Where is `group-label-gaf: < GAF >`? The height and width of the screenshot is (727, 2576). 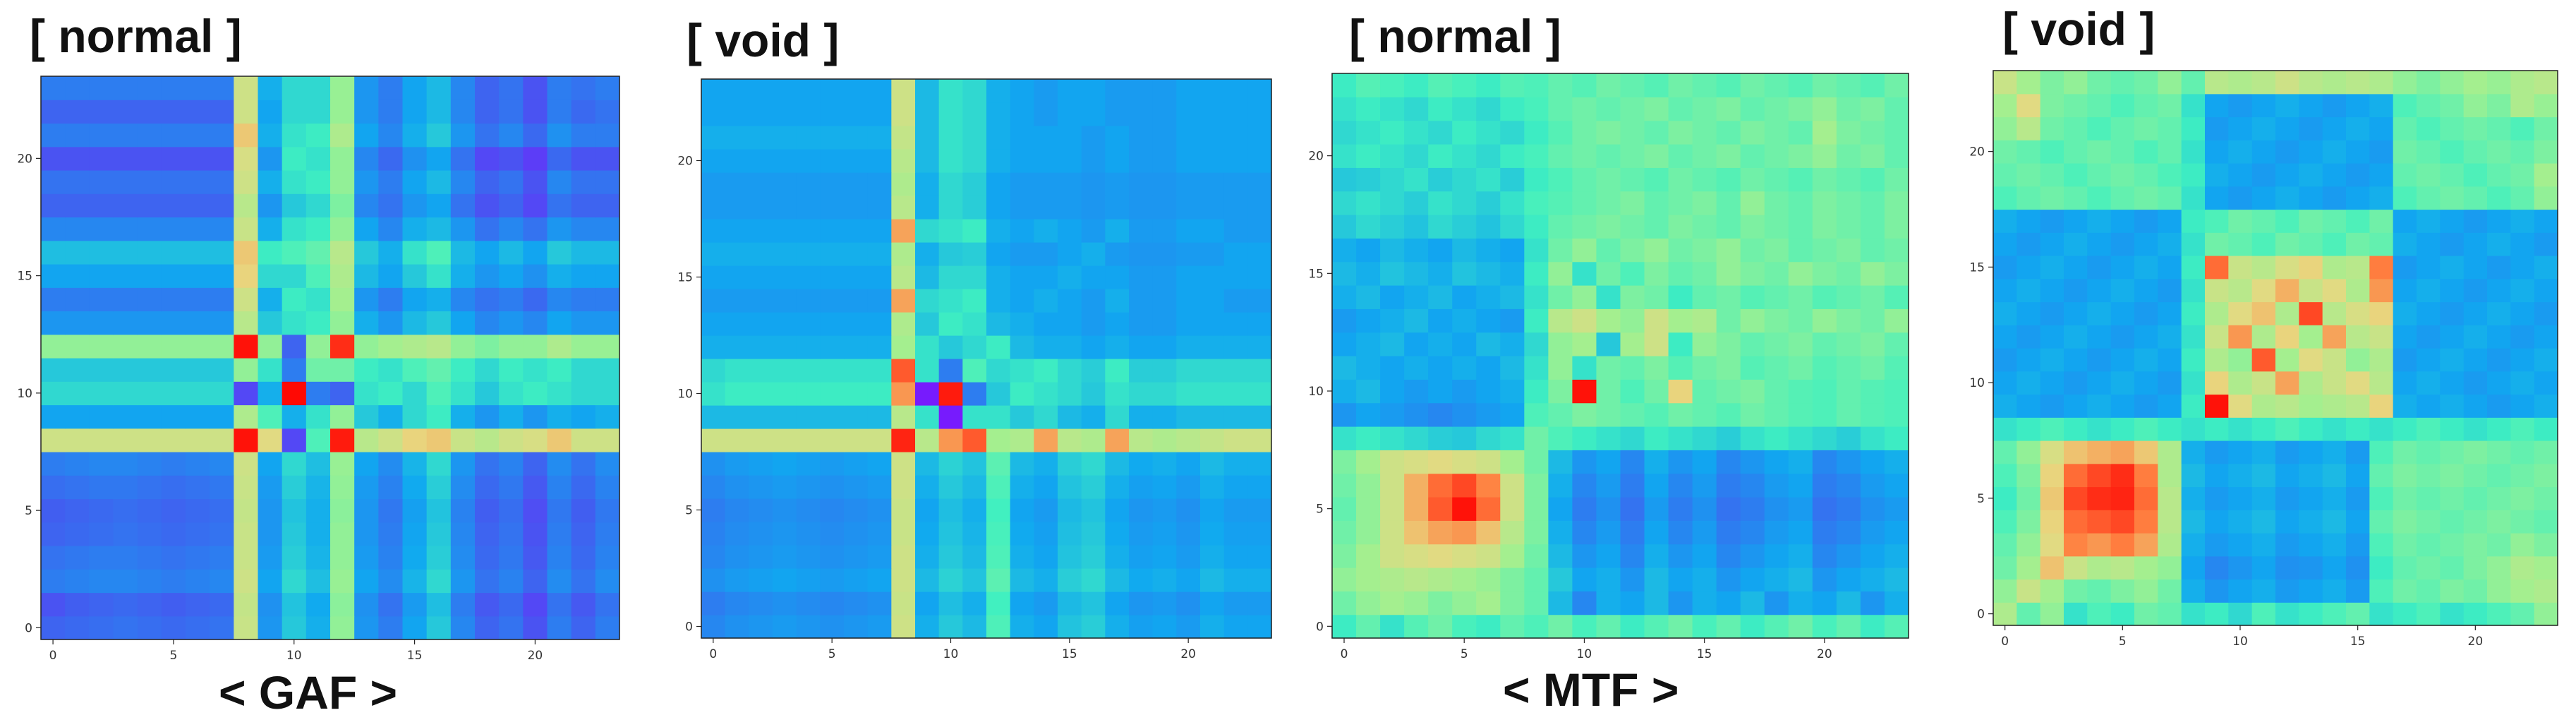
group-label-gaf: < GAF > is located at coordinates (309, 692).